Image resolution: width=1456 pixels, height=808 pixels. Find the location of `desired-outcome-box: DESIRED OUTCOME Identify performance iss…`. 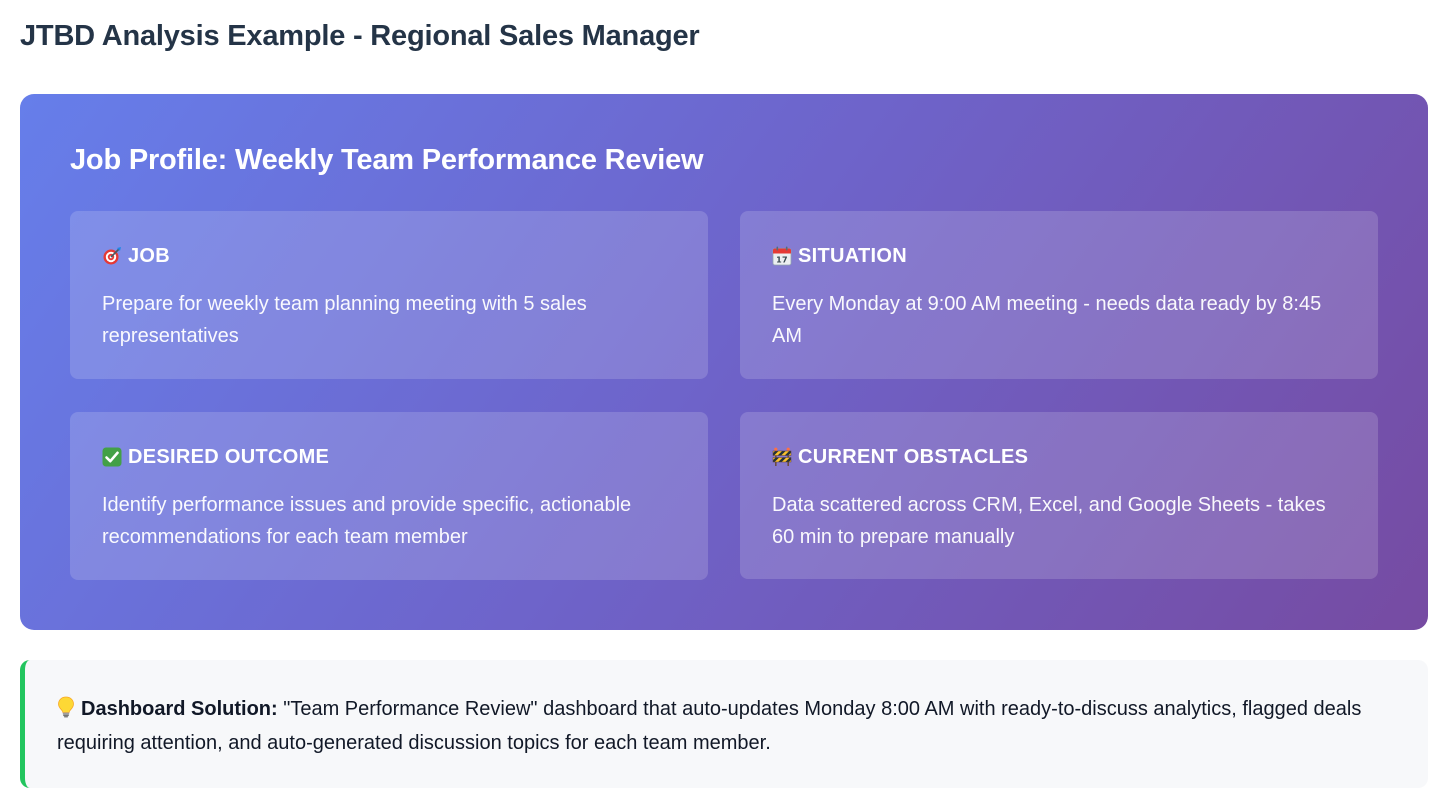

desired-outcome-box: DESIRED OUTCOME Identify performance iss… is located at coordinates (389, 496).